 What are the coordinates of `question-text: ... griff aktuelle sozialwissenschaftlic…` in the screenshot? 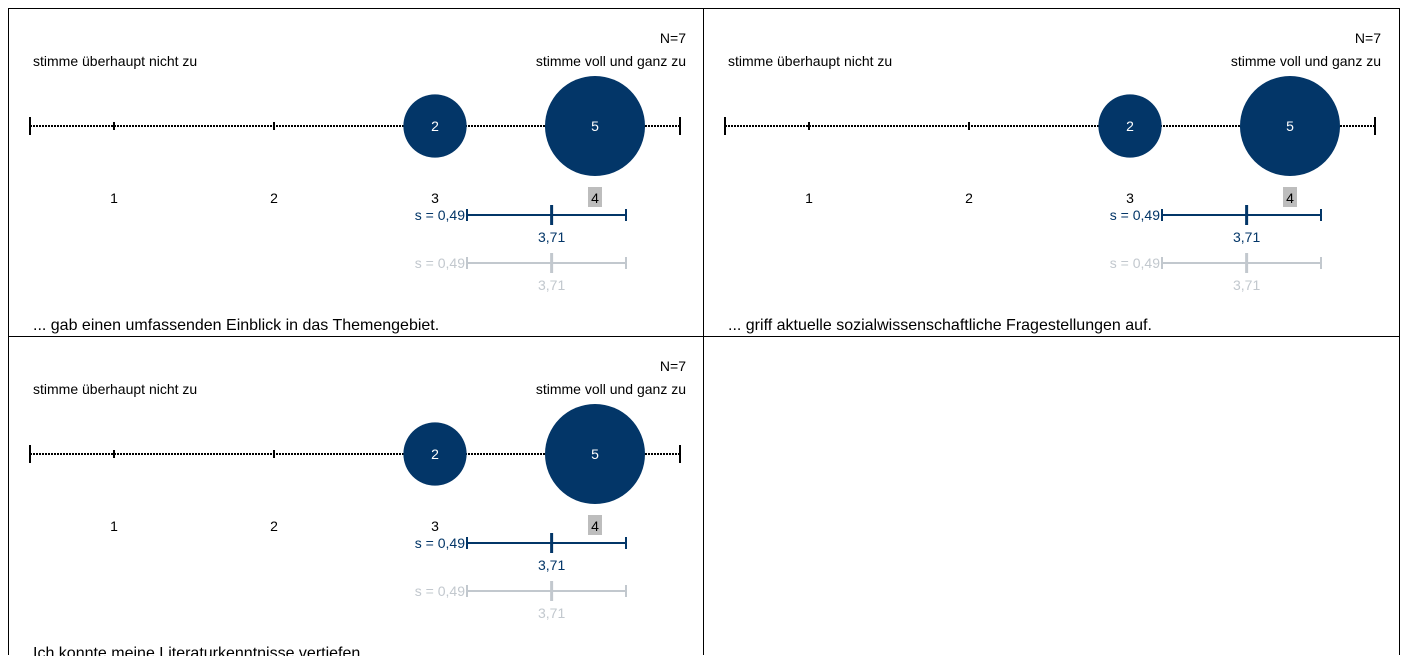 It's located at (940, 325).